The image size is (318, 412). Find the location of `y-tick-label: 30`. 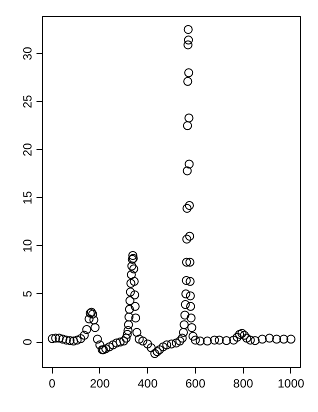

y-tick-label: 30 is located at coordinates (27, 53).